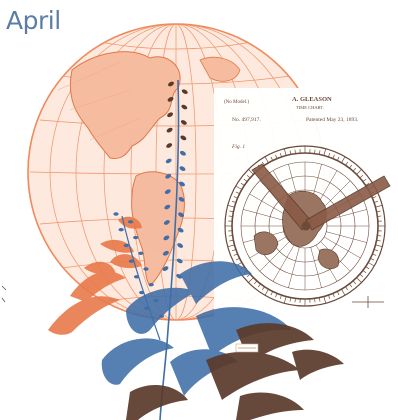 The width and height of the screenshot is (398, 420). I want to click on patent-header-left: (No Model.), so click(236, 102).